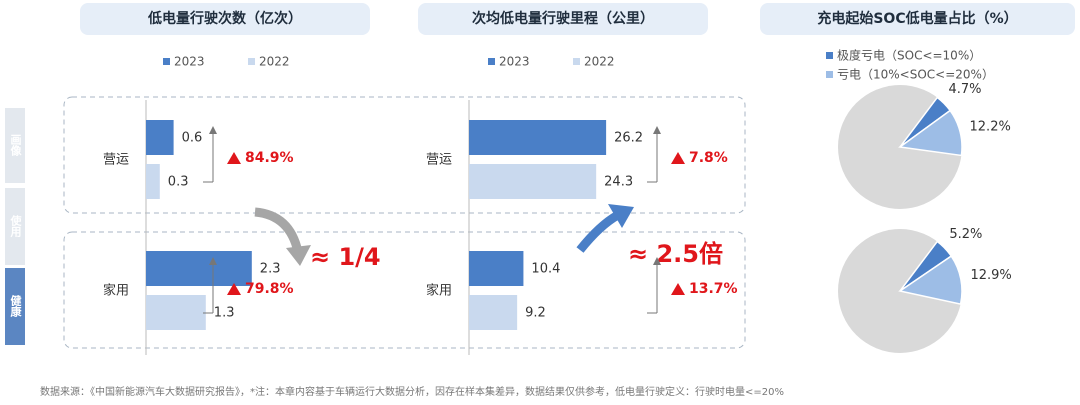 The width and height of the screenshot is (1080, 405). What do you see at coordinates (909, 55) in the screenshot?
I see `legend-label: 极度亏电（SOC<=10%）` at bounding box center [909, 55].